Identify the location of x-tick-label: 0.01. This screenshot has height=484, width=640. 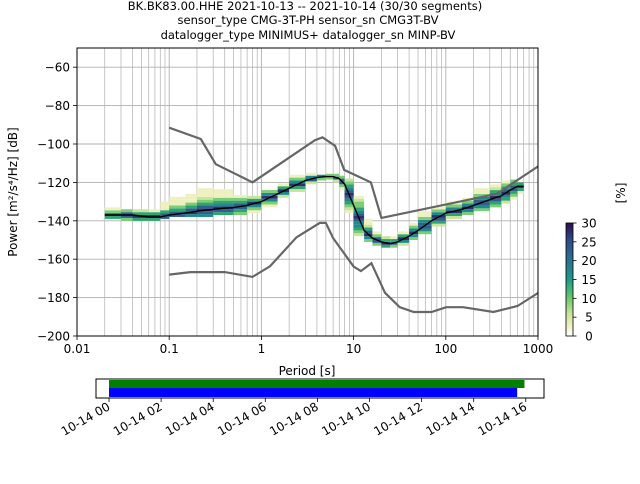
(77, 349).